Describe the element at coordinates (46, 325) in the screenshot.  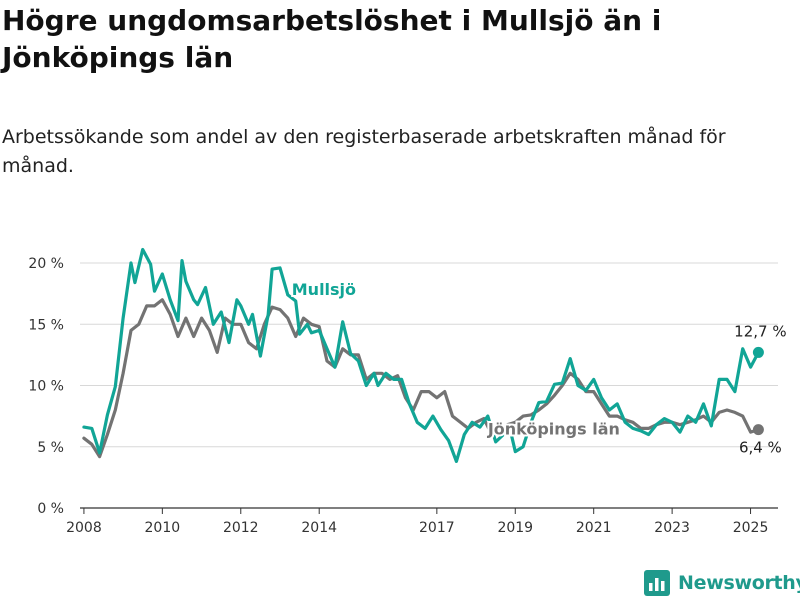
I see `y-tick-label: 15 %` at that location.